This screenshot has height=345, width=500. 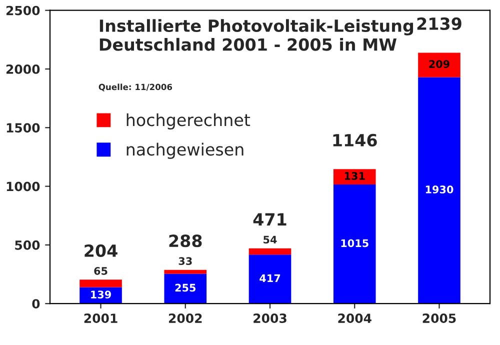 What do you see at coordinates (101, 250) in the screenshot?
I see `total-label: 204` at bounding box center [101, 250].